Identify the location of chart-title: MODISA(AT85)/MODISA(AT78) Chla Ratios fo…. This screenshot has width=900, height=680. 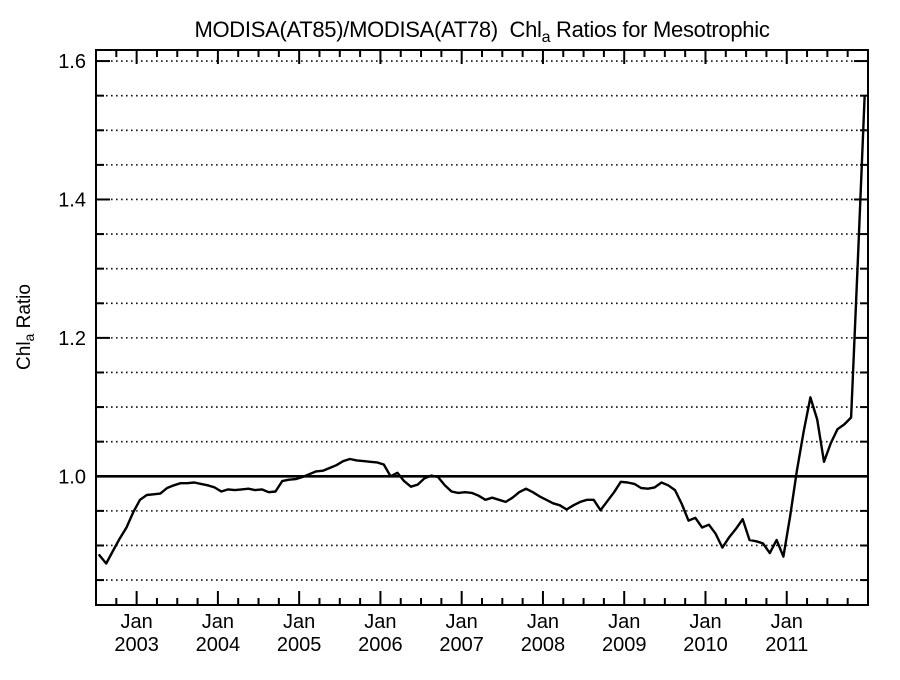
(481, 31).